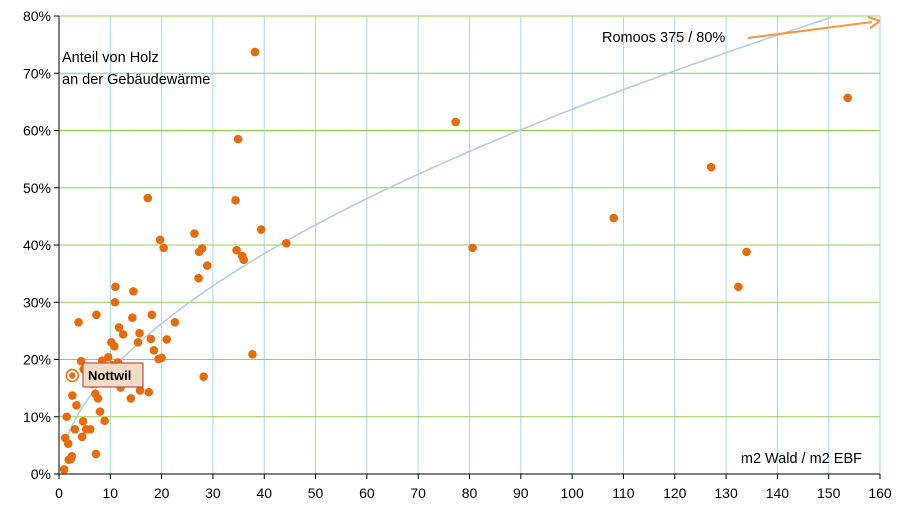 The height and width of the screenshot is (505, 898). What do you see at coordinates (37, 302) in the screenshot?
I see `y-tick-30: 30%` at bounding box center [37, 302].